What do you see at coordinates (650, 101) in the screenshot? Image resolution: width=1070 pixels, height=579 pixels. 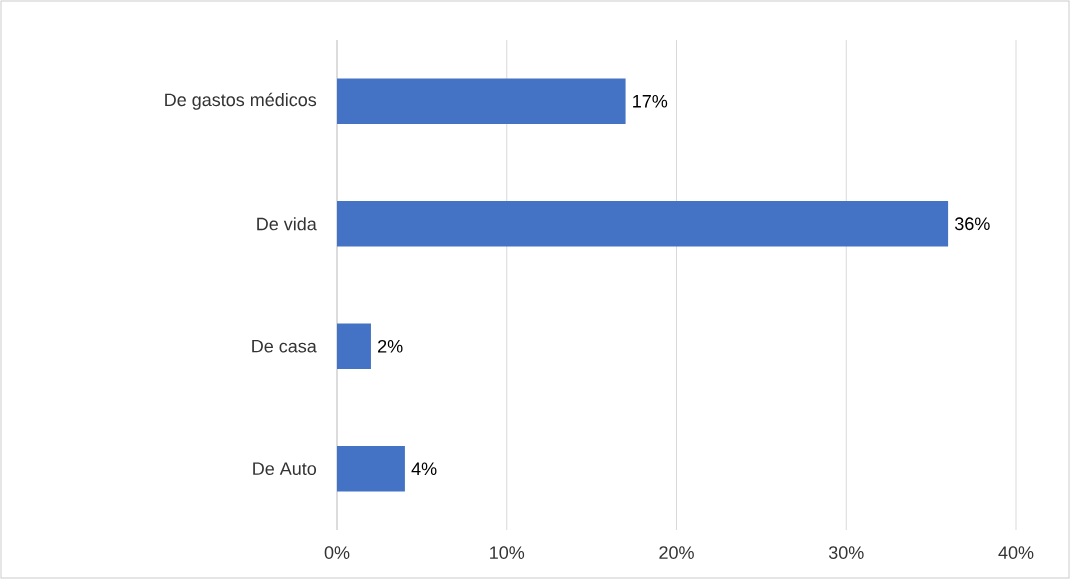 I see `data-label: 17%` at bounding box center [650, 101].